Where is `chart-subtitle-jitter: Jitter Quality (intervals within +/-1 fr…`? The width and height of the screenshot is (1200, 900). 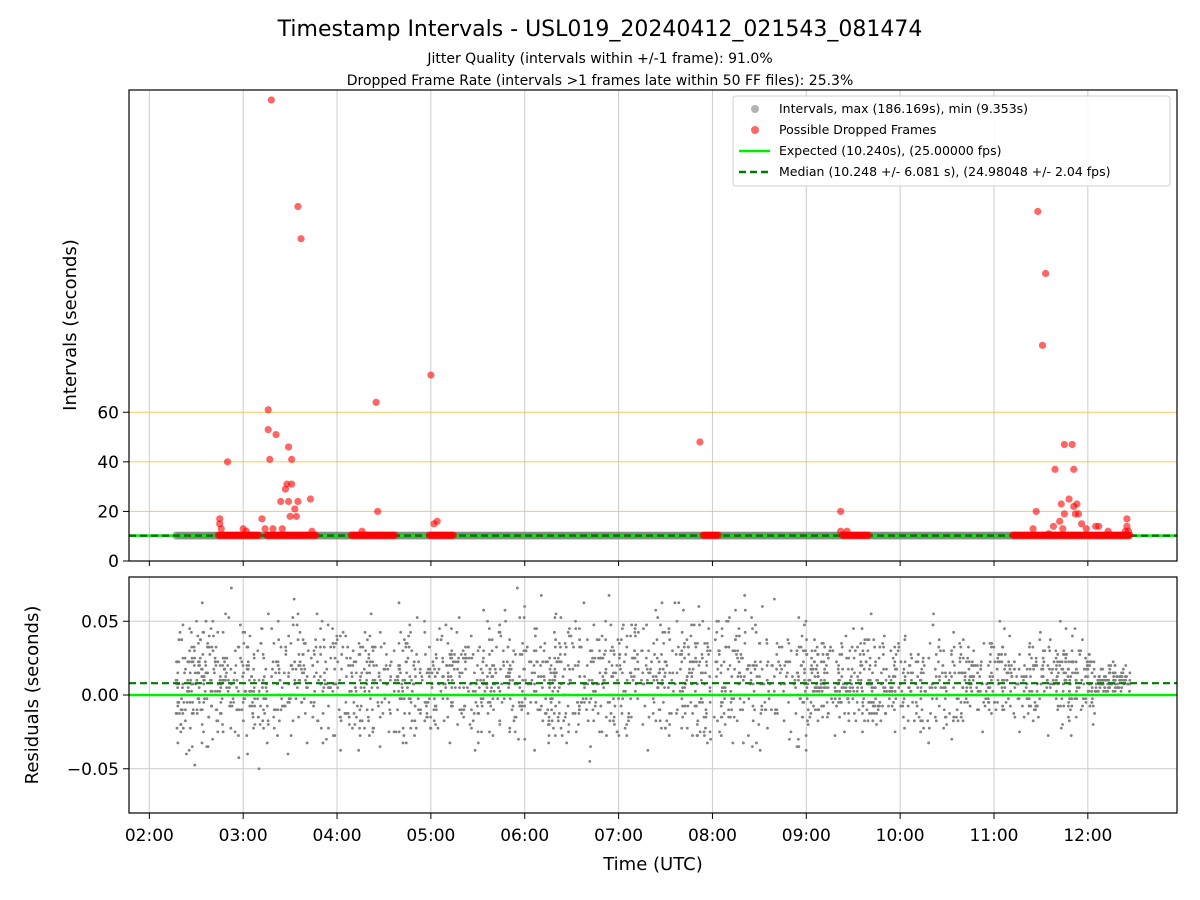 chart-subtitle-jitter: Jitter Quality (intervals within +/-1 fr… is located at coordinates (599, 59).